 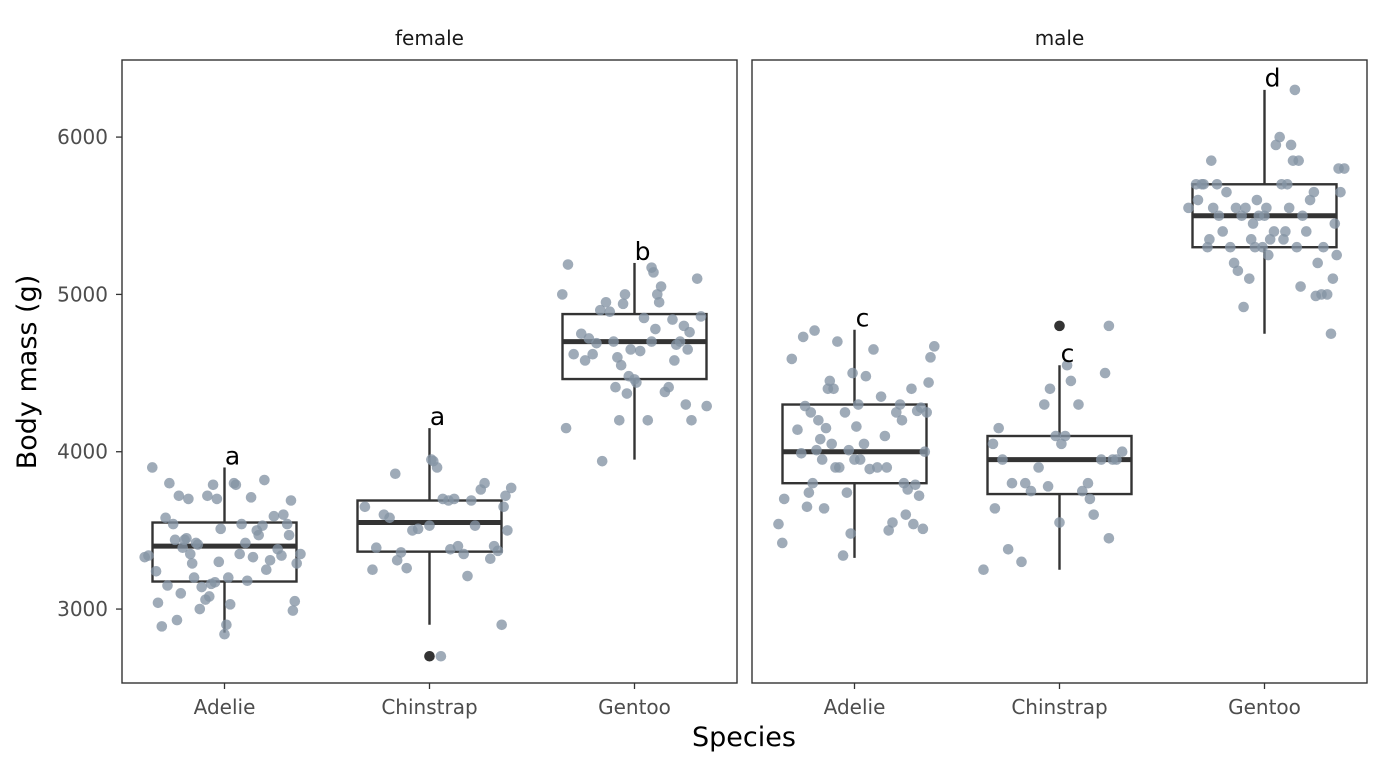 I want to click on x-tick-label: Gentoo, so click(x=1264, y=707).